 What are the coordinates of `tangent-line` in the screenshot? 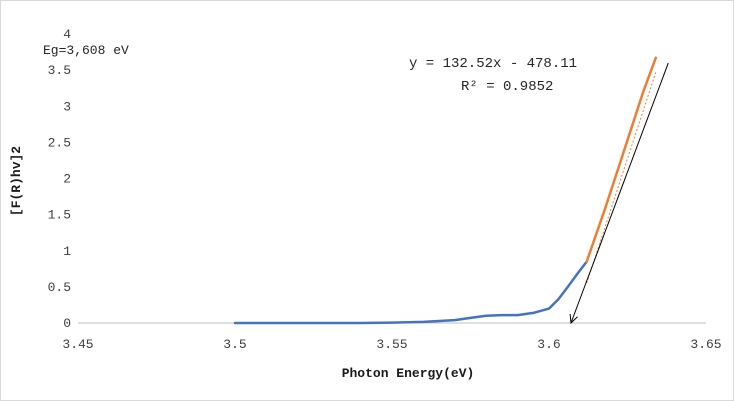 It's located at (619, 193).